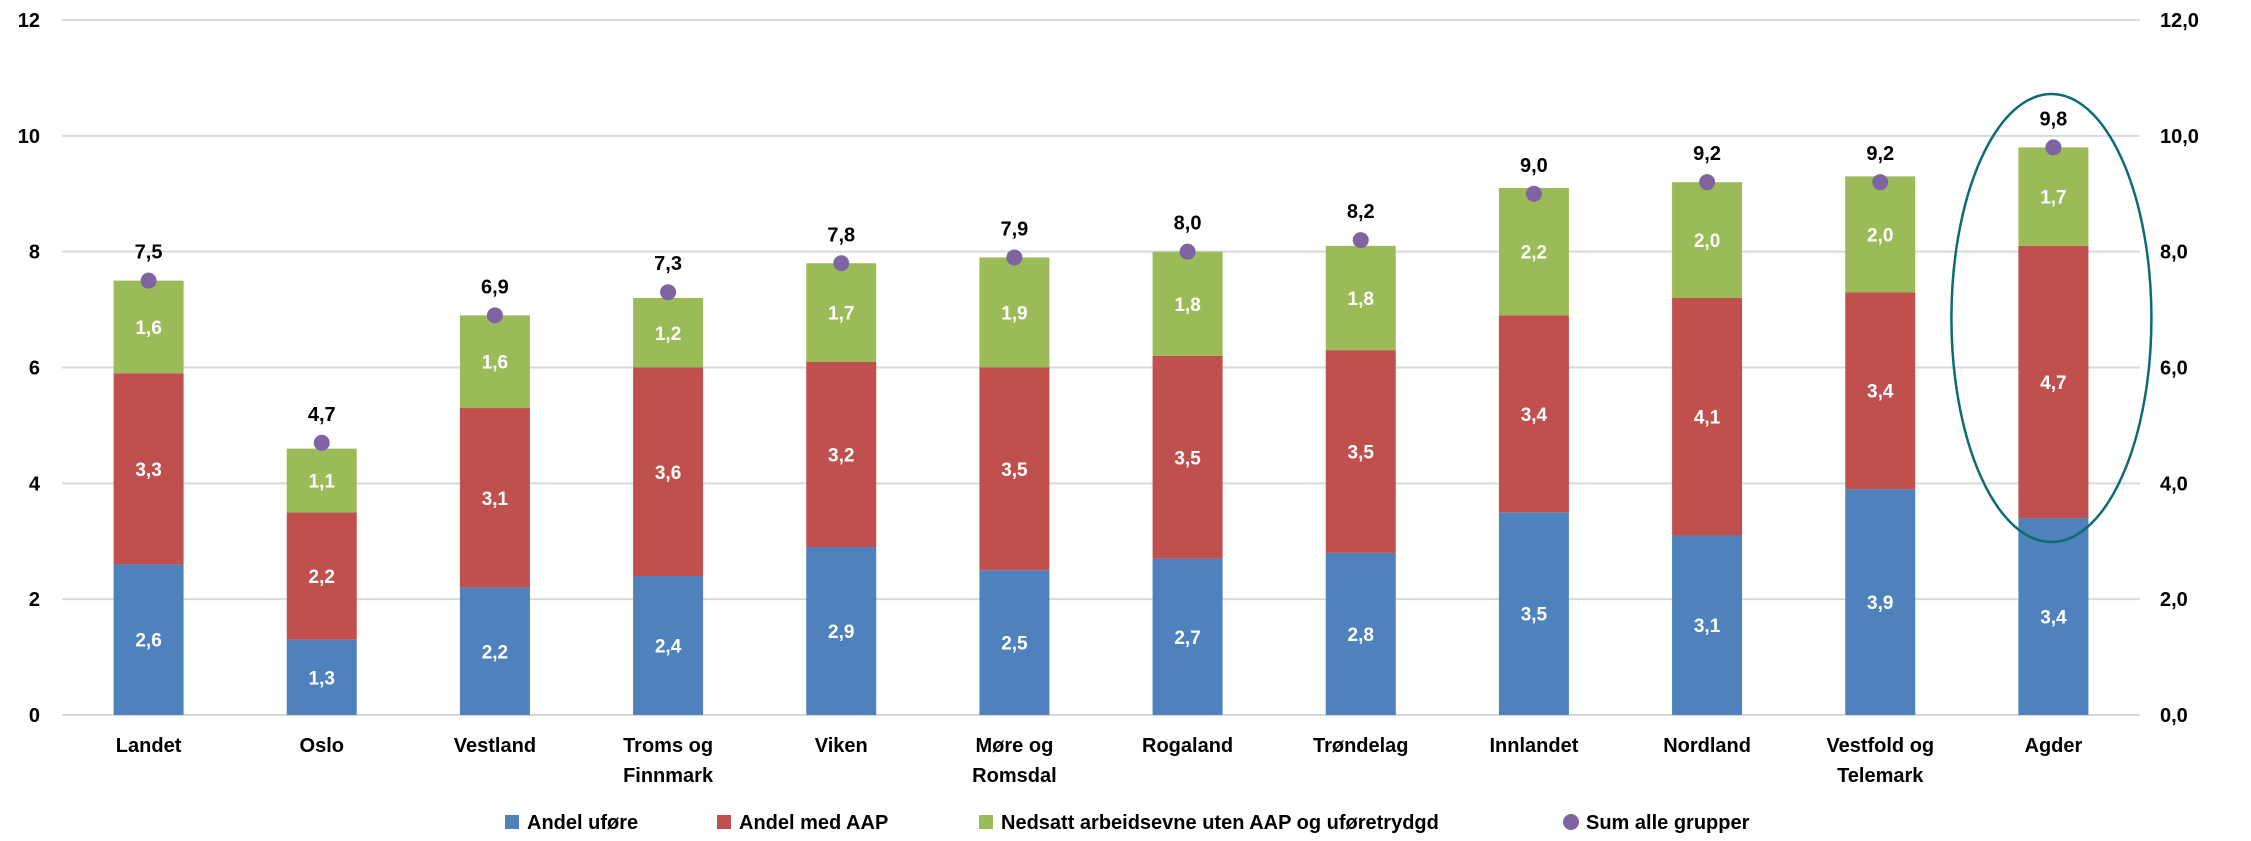 The width and height of the screenshot is (2251, 841). I want to click on segment-label: 1,2, so click(668, 334).